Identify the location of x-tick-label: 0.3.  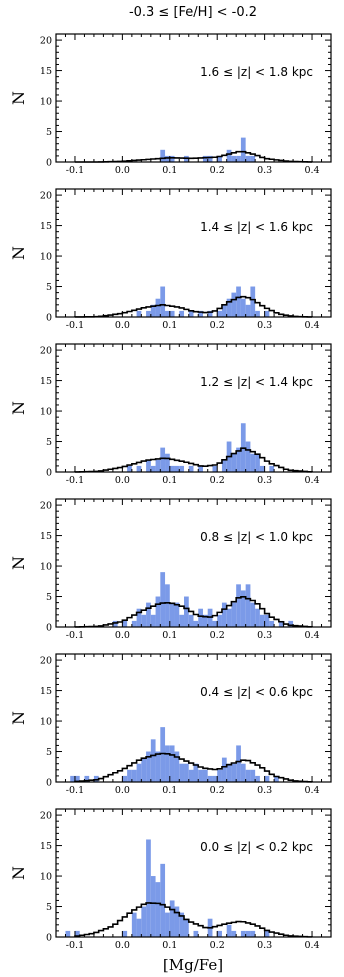
(264, 790).